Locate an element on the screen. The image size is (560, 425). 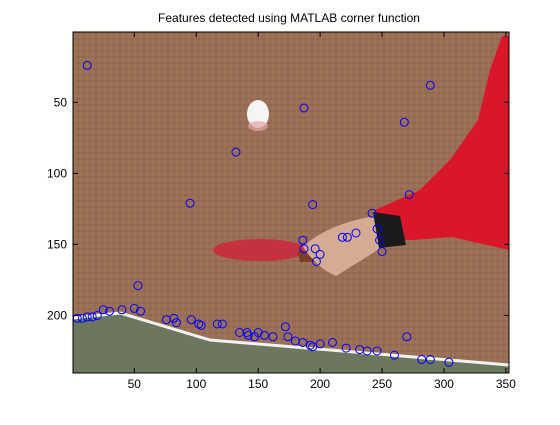
ball-motion-blur is located at coordinates (258, 126).